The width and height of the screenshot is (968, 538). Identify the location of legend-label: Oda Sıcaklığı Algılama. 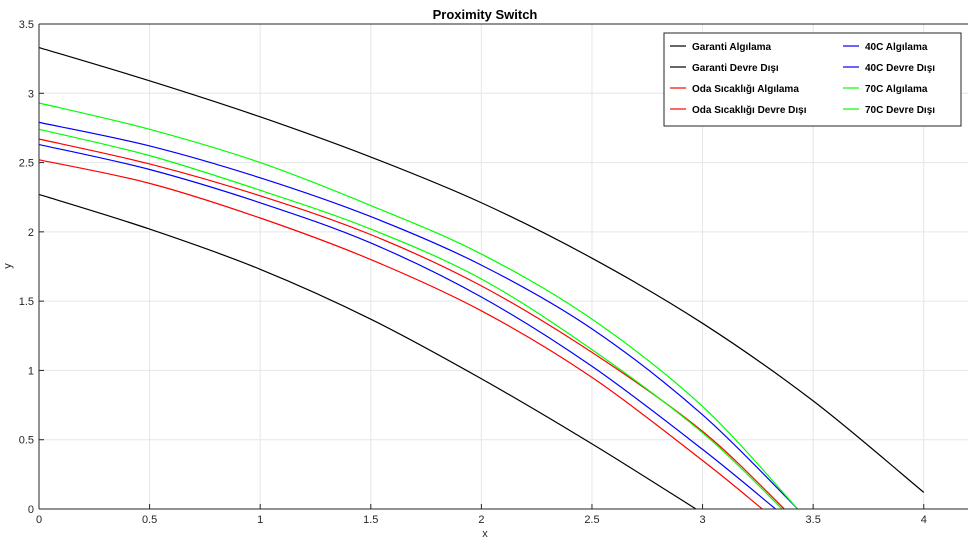
(745, 89).